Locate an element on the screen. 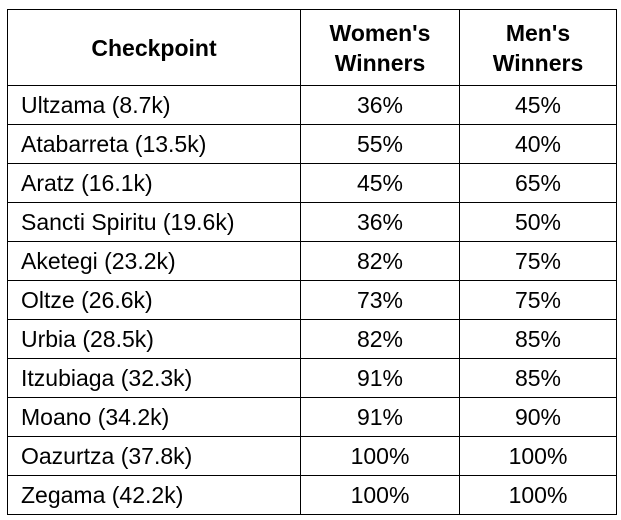  table-row: Aketegi (23.2k) 82% 75% is located at coordinates (312, 261).